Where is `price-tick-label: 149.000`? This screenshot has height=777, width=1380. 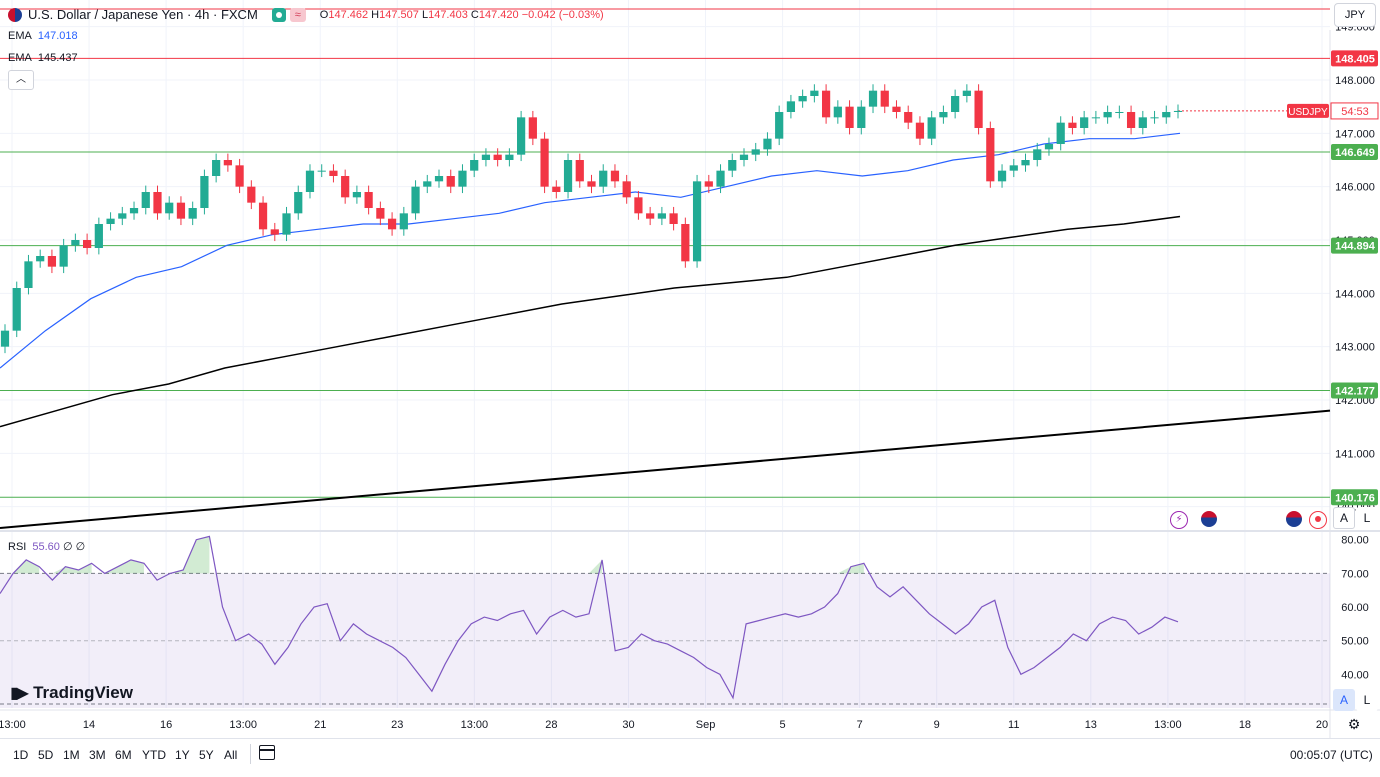 price-tick-label: 149.000 is located at coordinates (1355, 28).